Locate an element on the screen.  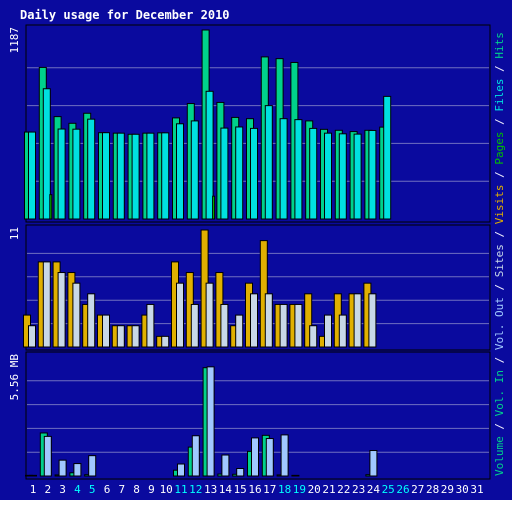
legend-part-13: / is located at coordinates (499, 69).